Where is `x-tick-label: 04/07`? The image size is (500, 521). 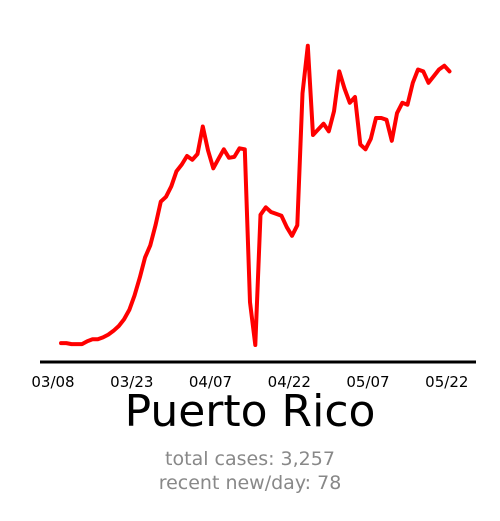
x-tick-label: 04/07 is located at coordinates (210, 382).